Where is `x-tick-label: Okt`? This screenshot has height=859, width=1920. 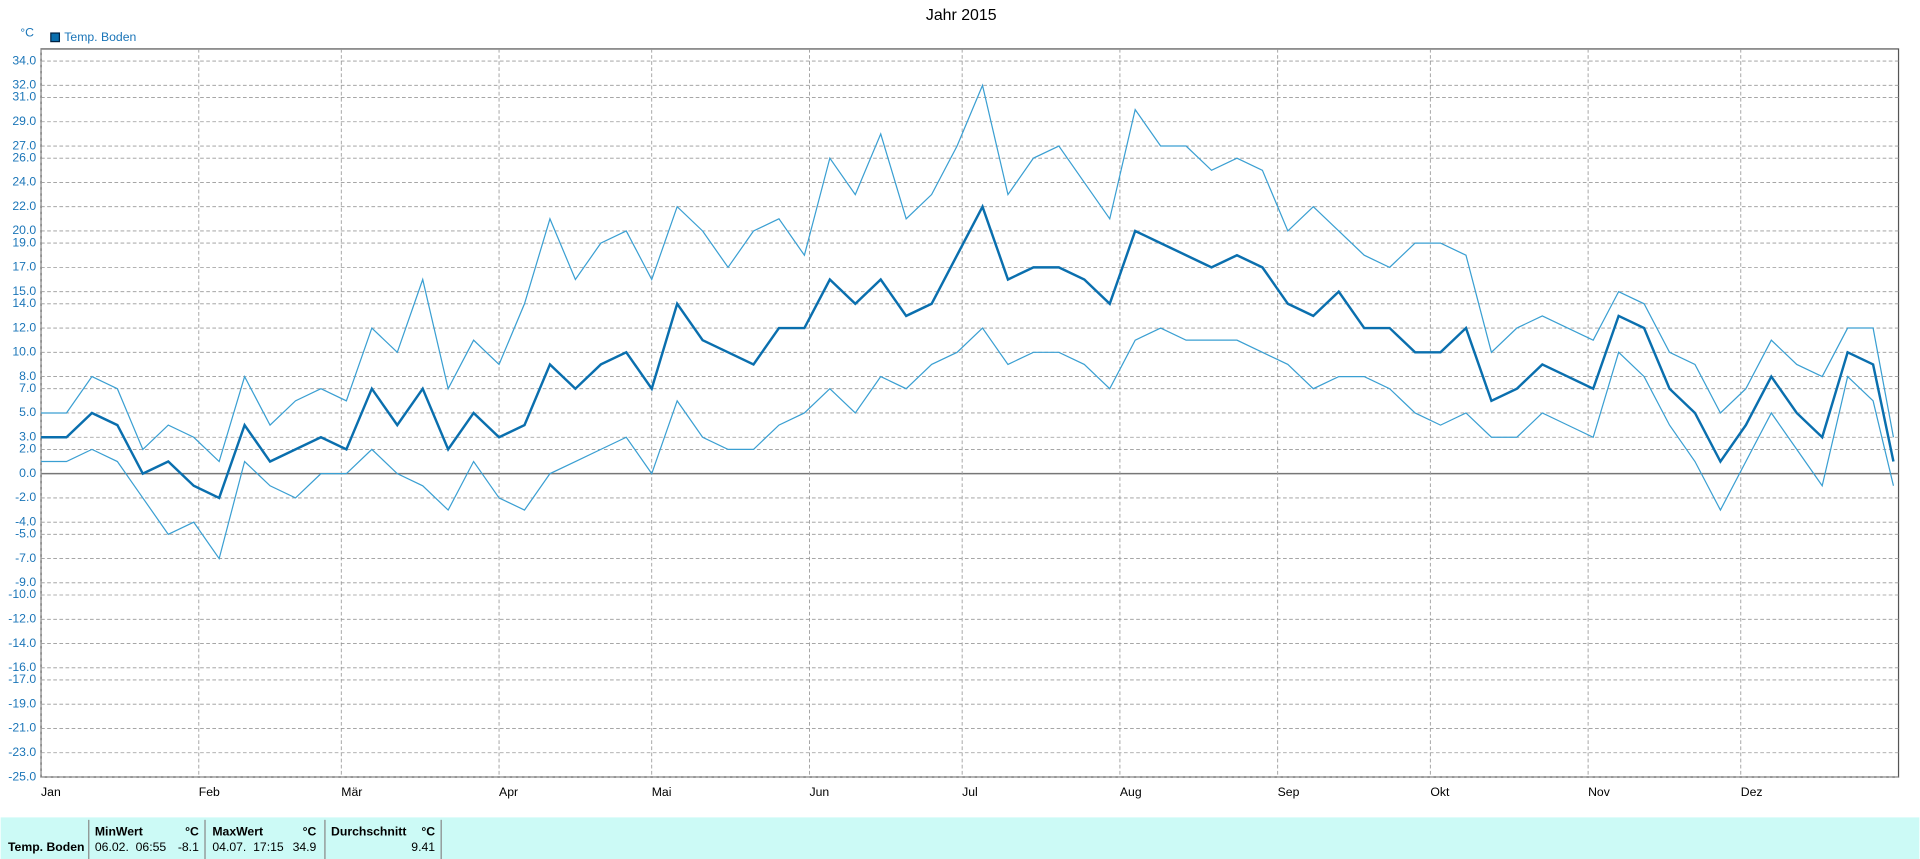 x-tick-label: Okt is located at coordinates (1440, 792).